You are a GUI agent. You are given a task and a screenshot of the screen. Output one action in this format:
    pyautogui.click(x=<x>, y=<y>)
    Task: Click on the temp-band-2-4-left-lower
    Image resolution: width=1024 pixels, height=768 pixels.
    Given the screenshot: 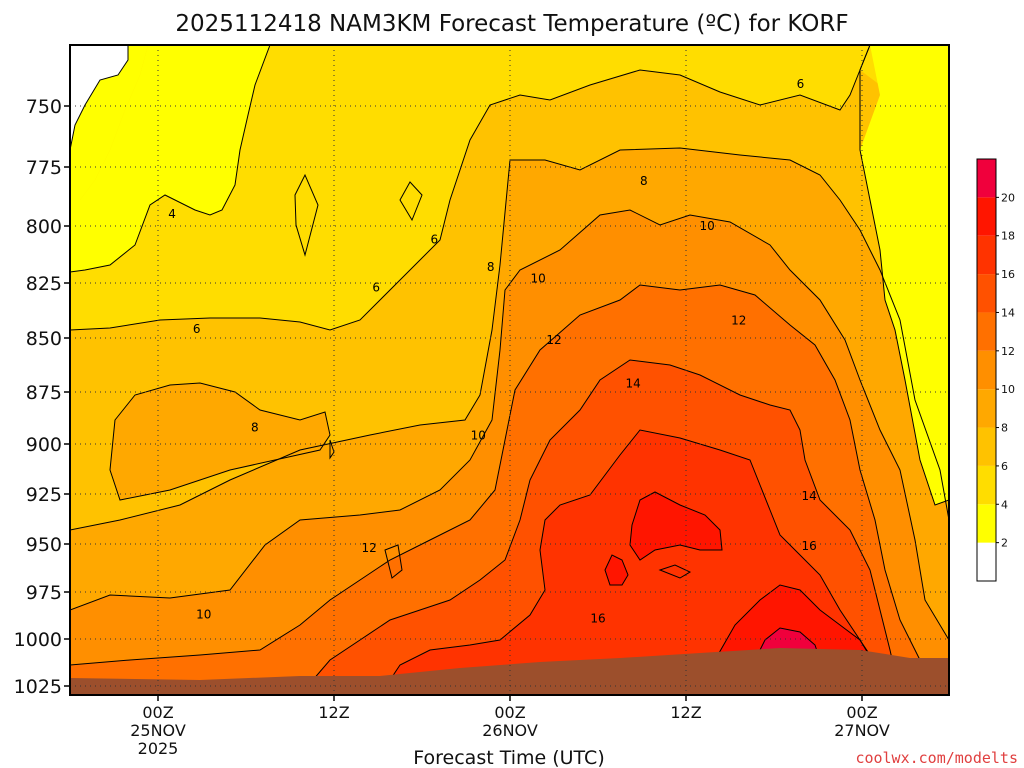 What is the action you would take?
    pyautogui.click(x=170, y=158)
    